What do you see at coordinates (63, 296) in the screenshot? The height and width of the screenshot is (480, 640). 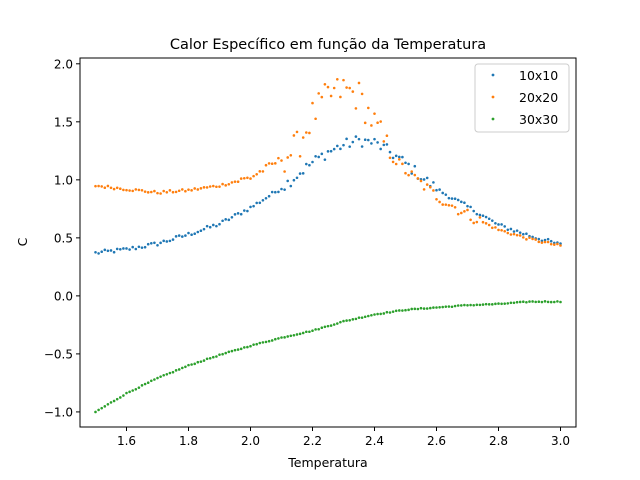 I see `y-tick-label: 0.0` at bounding box center [63, 296].